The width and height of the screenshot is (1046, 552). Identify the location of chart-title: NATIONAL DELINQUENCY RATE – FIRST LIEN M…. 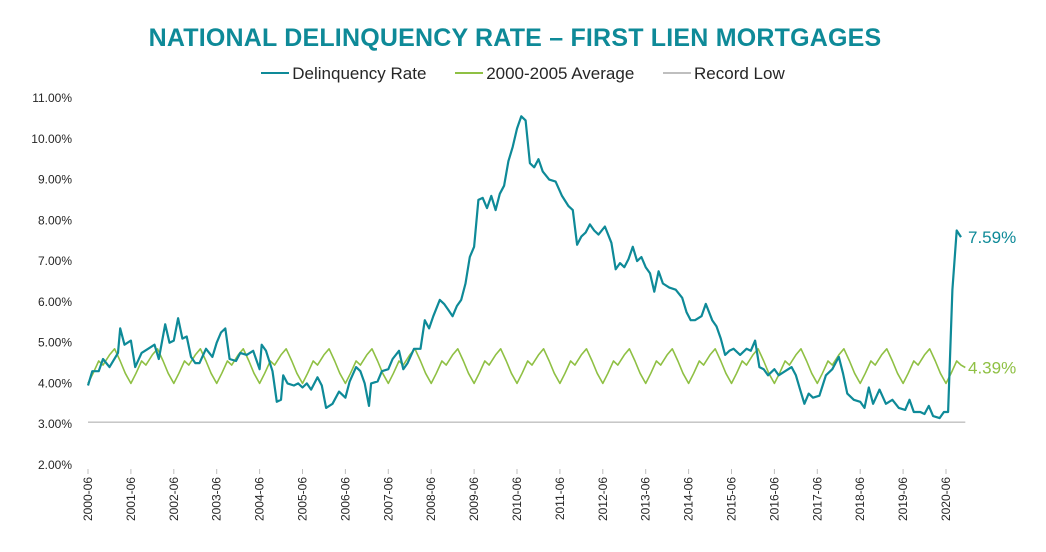
(515, 38).